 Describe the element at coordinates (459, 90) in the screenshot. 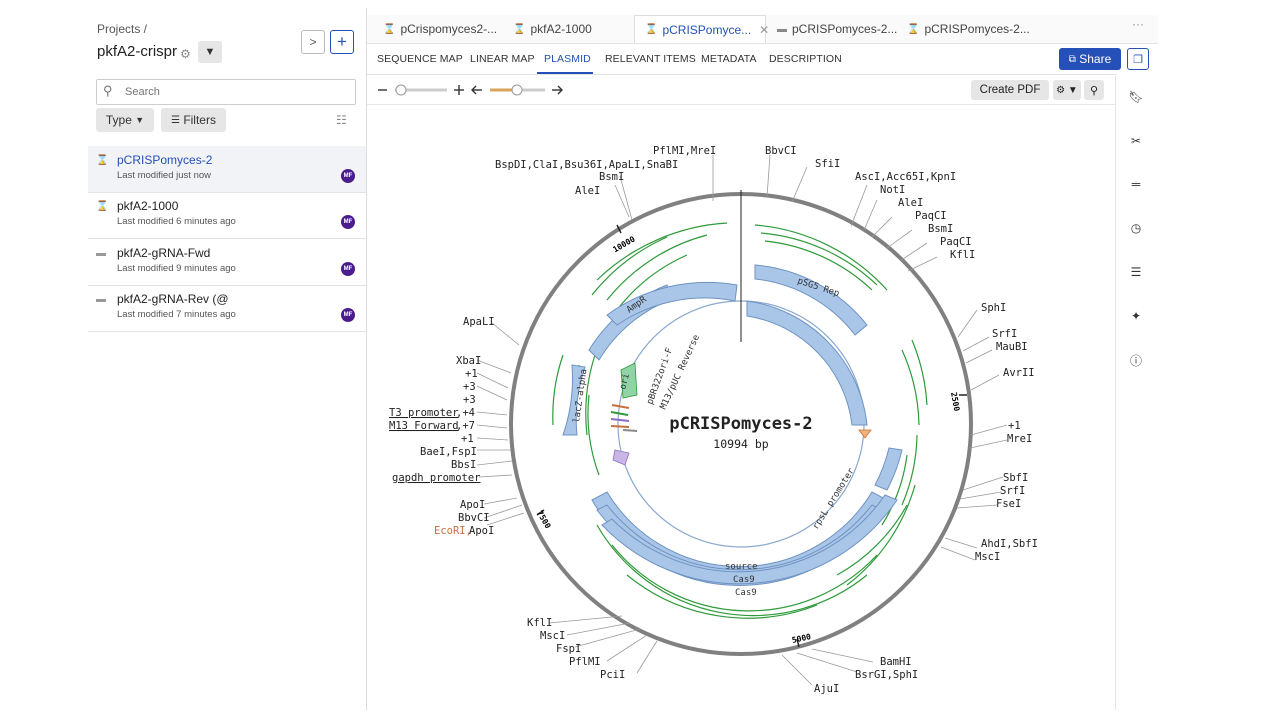

I see `zoom-in-icon` at that location.